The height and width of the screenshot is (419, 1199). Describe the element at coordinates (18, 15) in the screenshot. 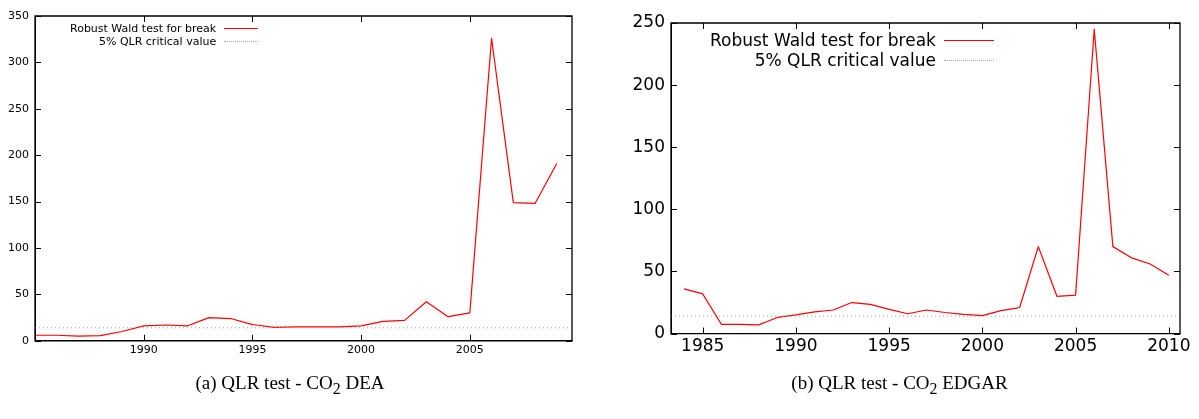

I see `y-tick-label: 350` at that location.